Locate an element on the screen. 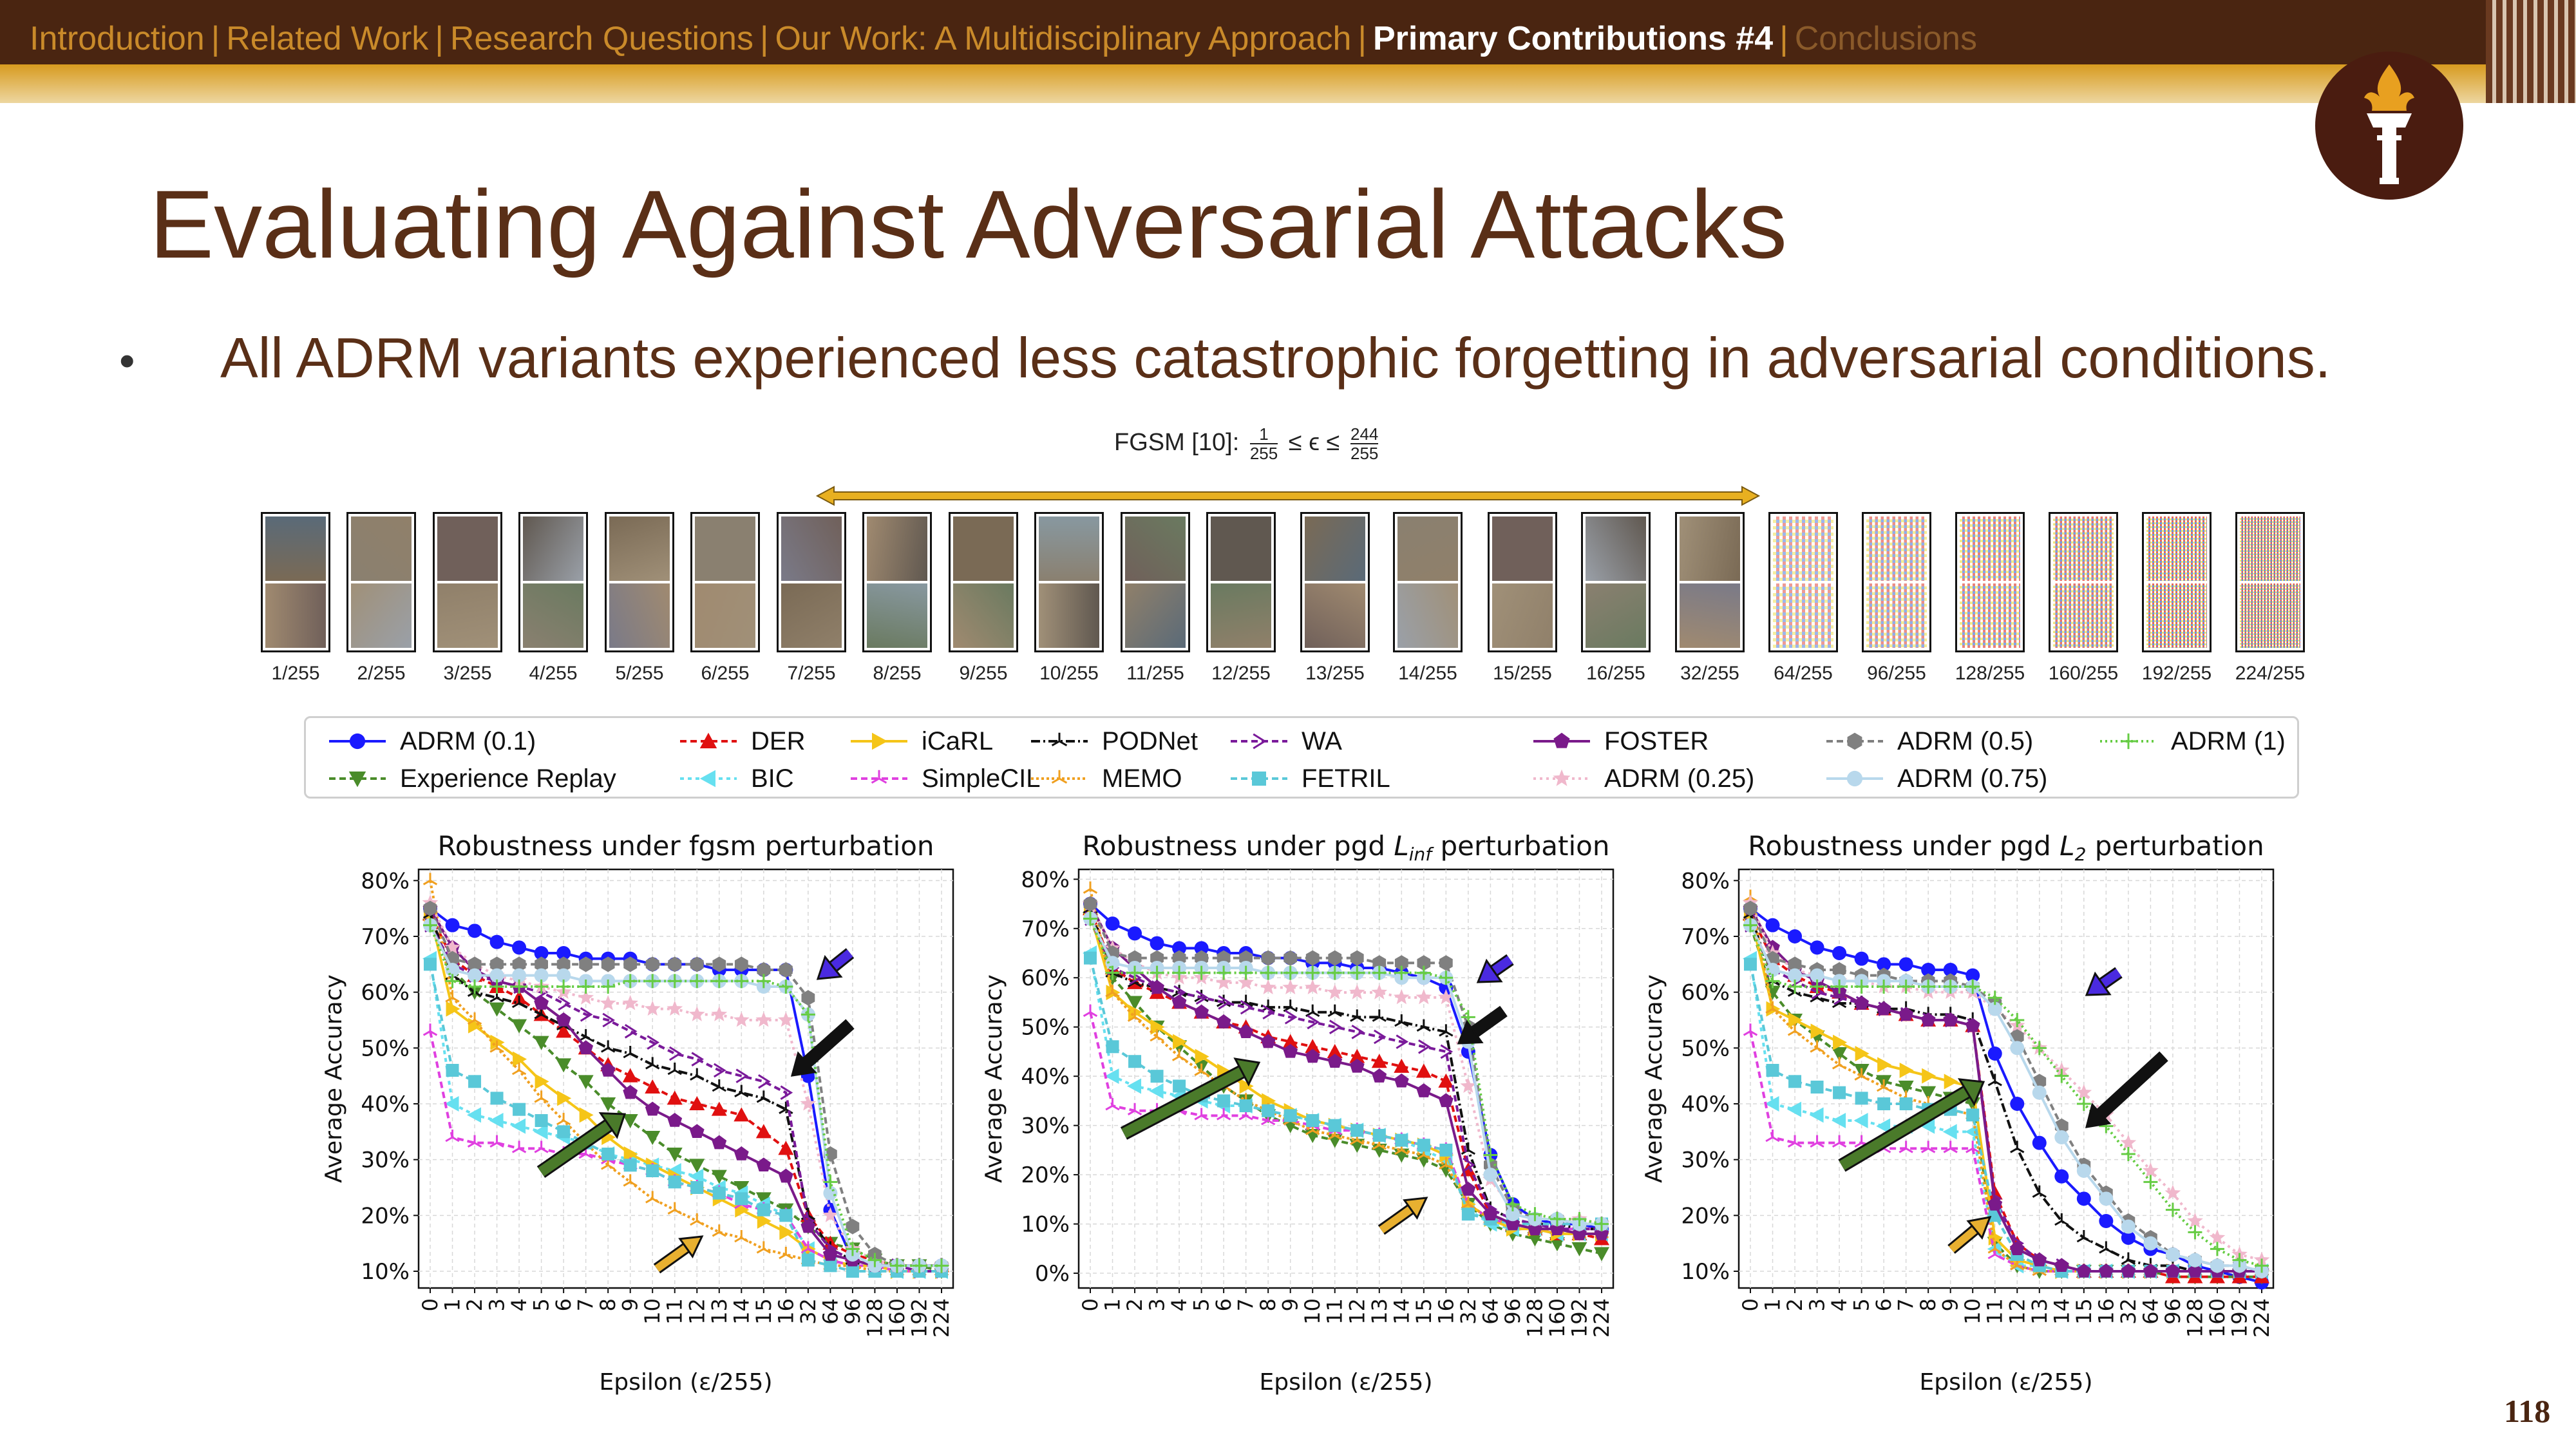  thumbnail-label: 10/255 is located at coordinates (1069, 674).